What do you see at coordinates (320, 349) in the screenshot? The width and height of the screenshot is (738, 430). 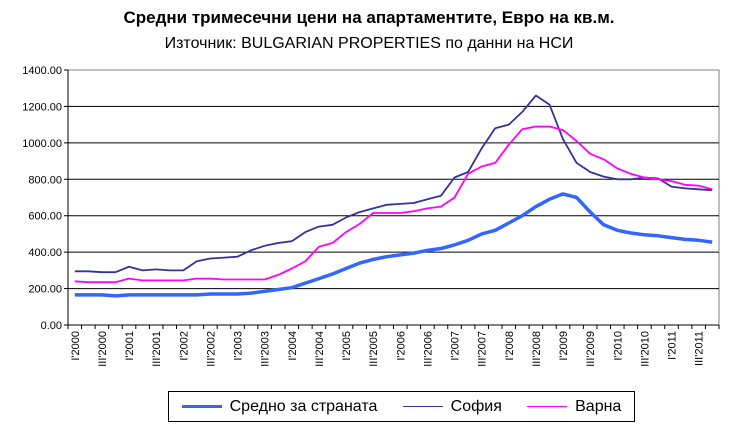 I see `x-tick-label: III'2004` at bounding box center [320, 349].